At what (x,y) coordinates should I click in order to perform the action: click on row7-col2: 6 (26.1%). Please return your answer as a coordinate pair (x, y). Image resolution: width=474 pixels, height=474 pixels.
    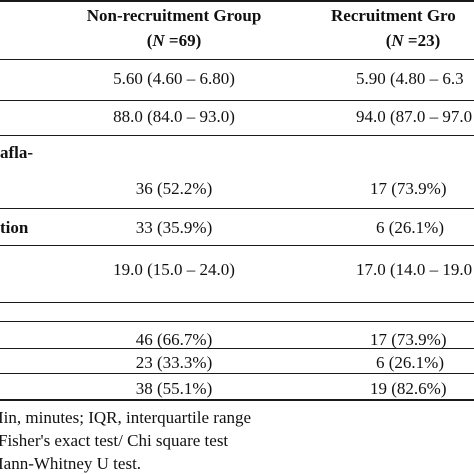
    Looking at the image, I should click on (410, 362).